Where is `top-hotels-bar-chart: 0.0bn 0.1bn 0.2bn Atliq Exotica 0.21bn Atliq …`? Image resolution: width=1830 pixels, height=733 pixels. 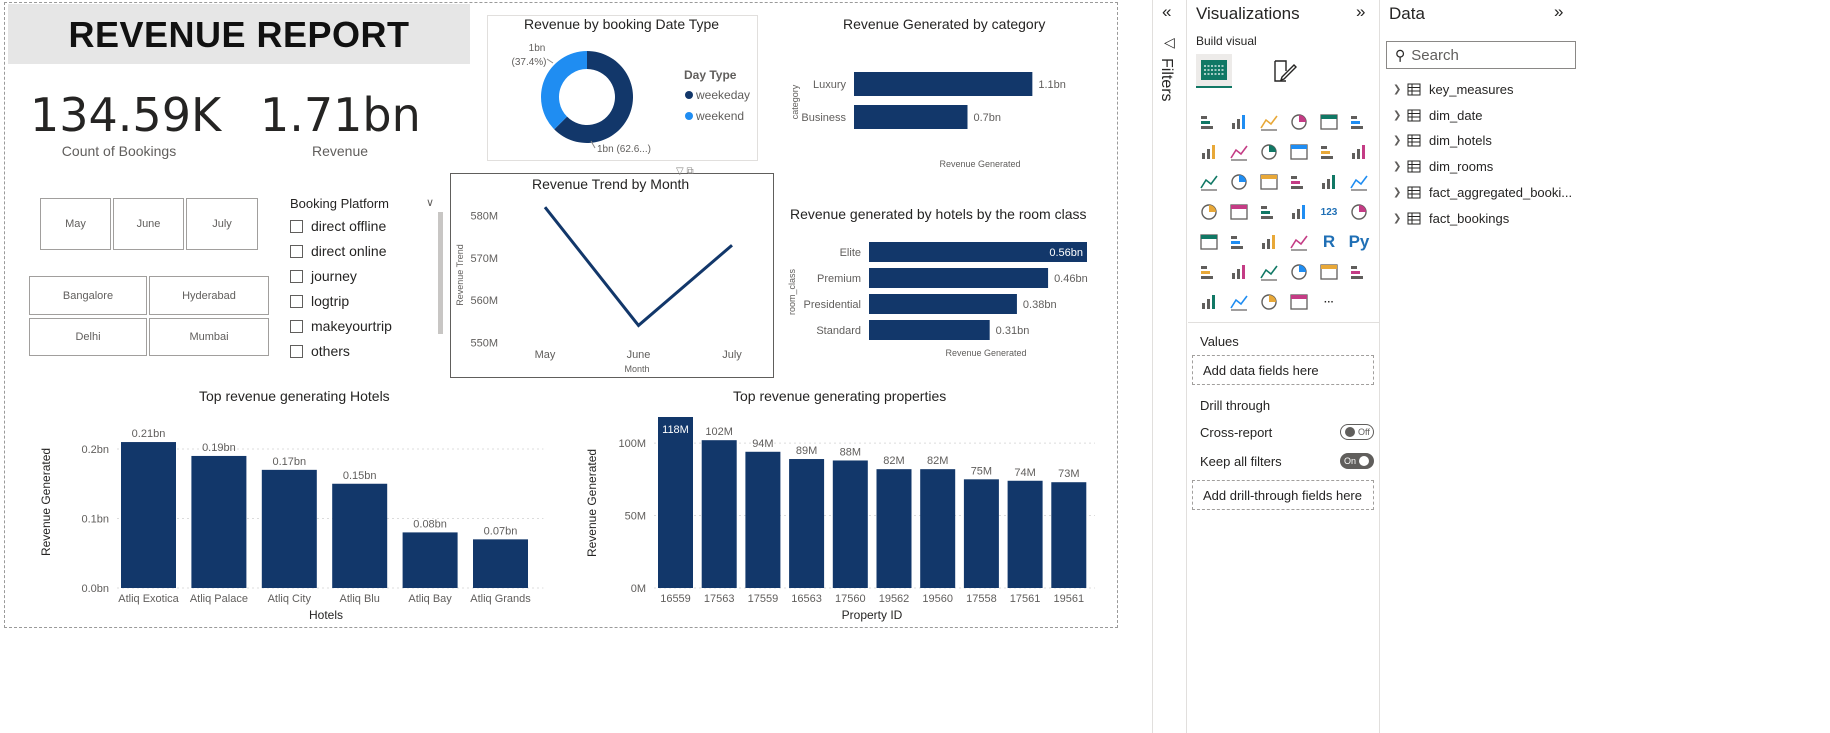
top-hotels-bar-chart: 0.0bn 0.1bn 0.2bn Atliq Exotica 0.21bn Atliq … is located at coordinates (291, 518).